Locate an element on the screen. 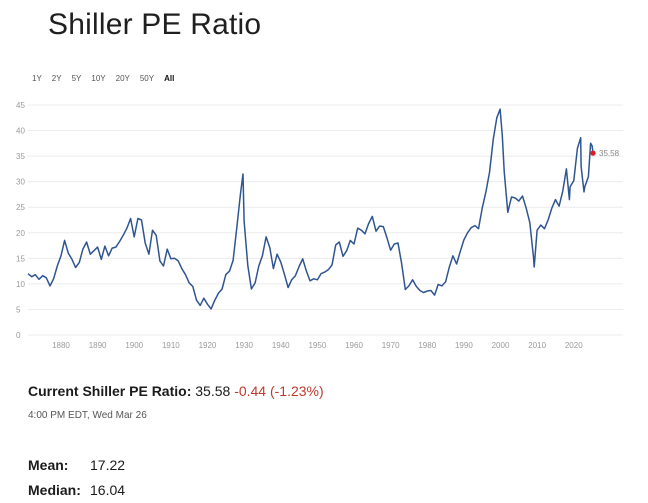  y-tick-label: 15 is located at coordinates (20, 258).